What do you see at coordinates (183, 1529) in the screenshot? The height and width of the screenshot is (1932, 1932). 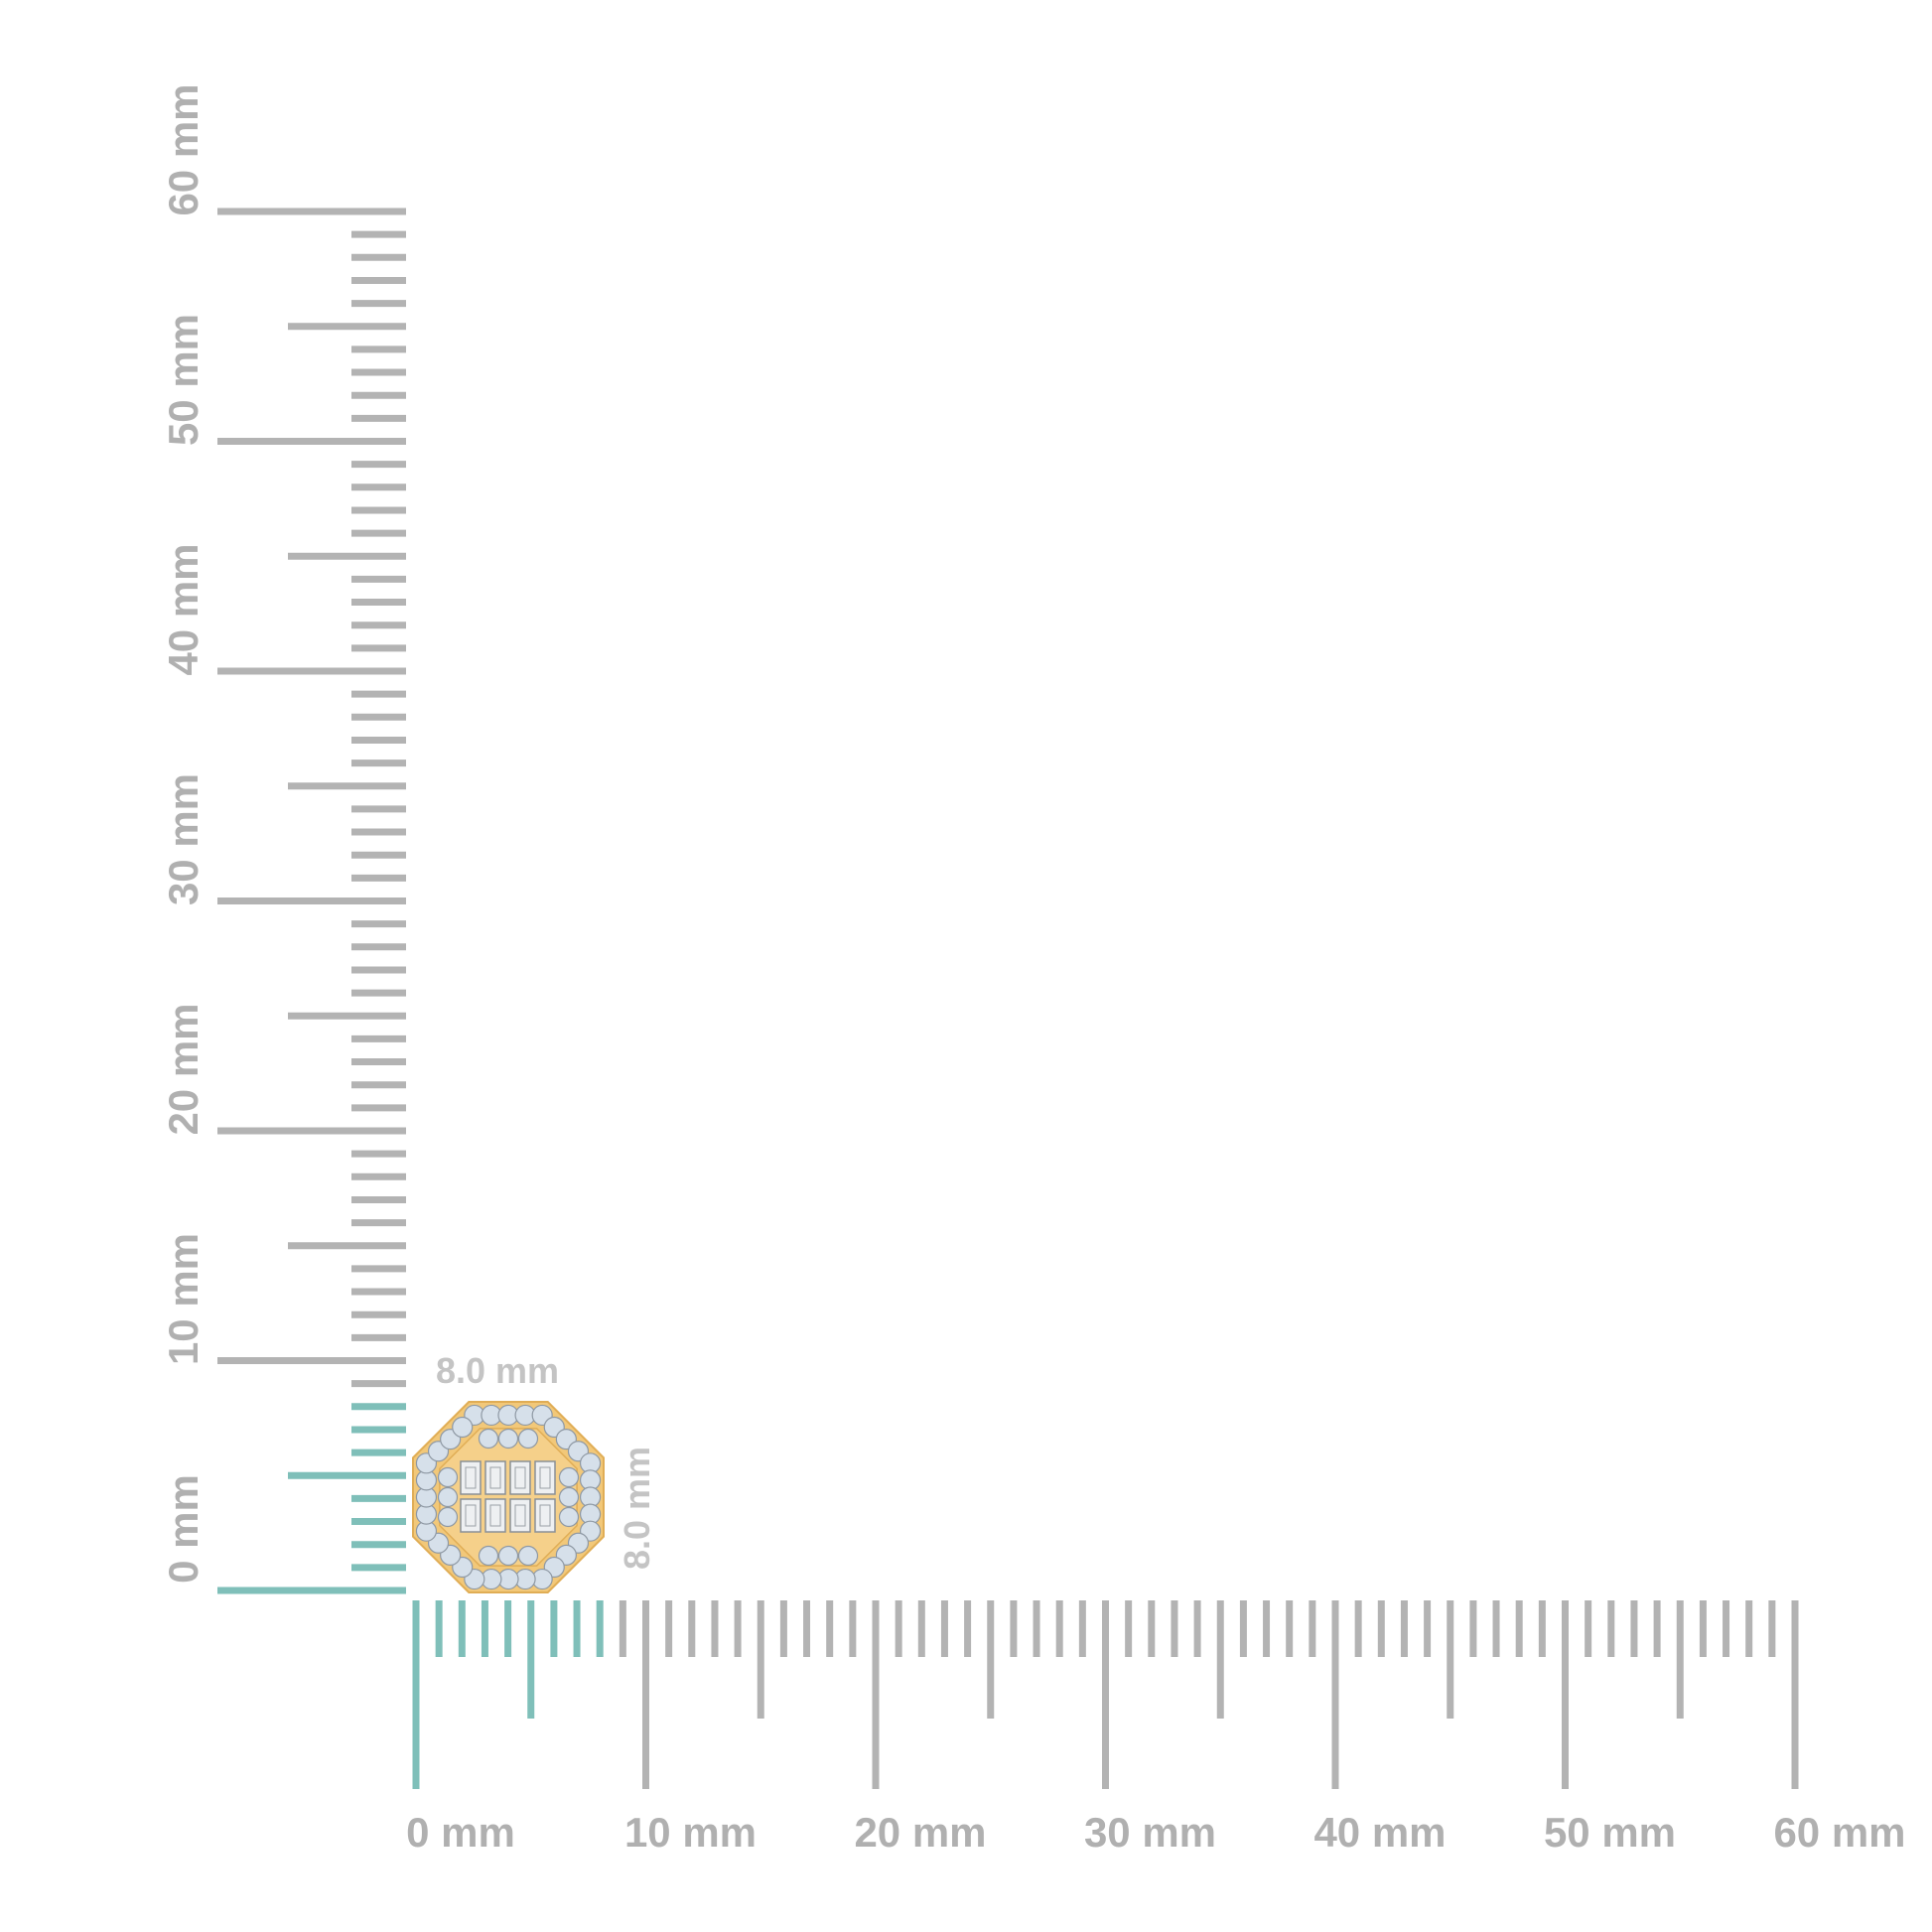 I see `vertical-label-0: 0 mm` at bounding box center [183, 1529].